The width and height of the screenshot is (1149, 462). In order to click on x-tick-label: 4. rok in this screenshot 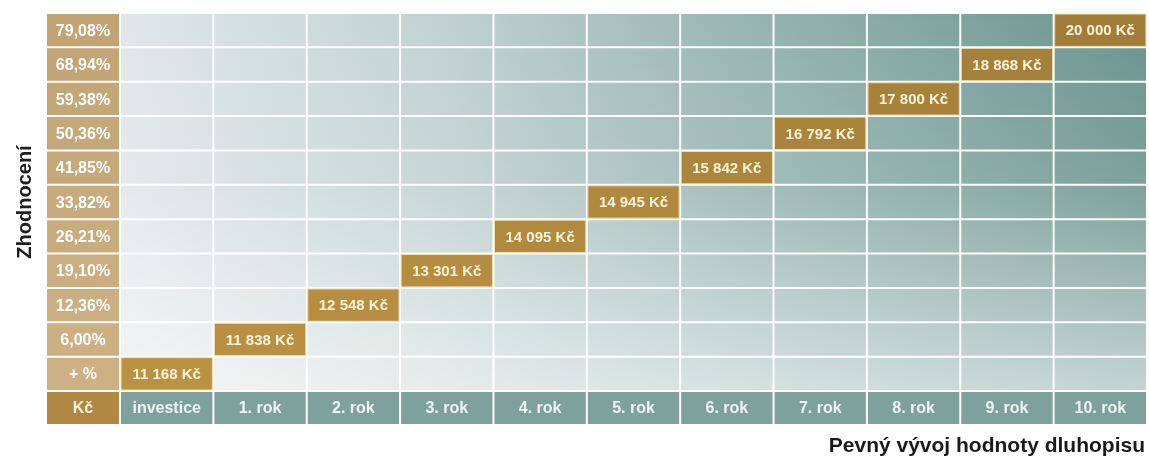, I will do `click(540, 408)`.